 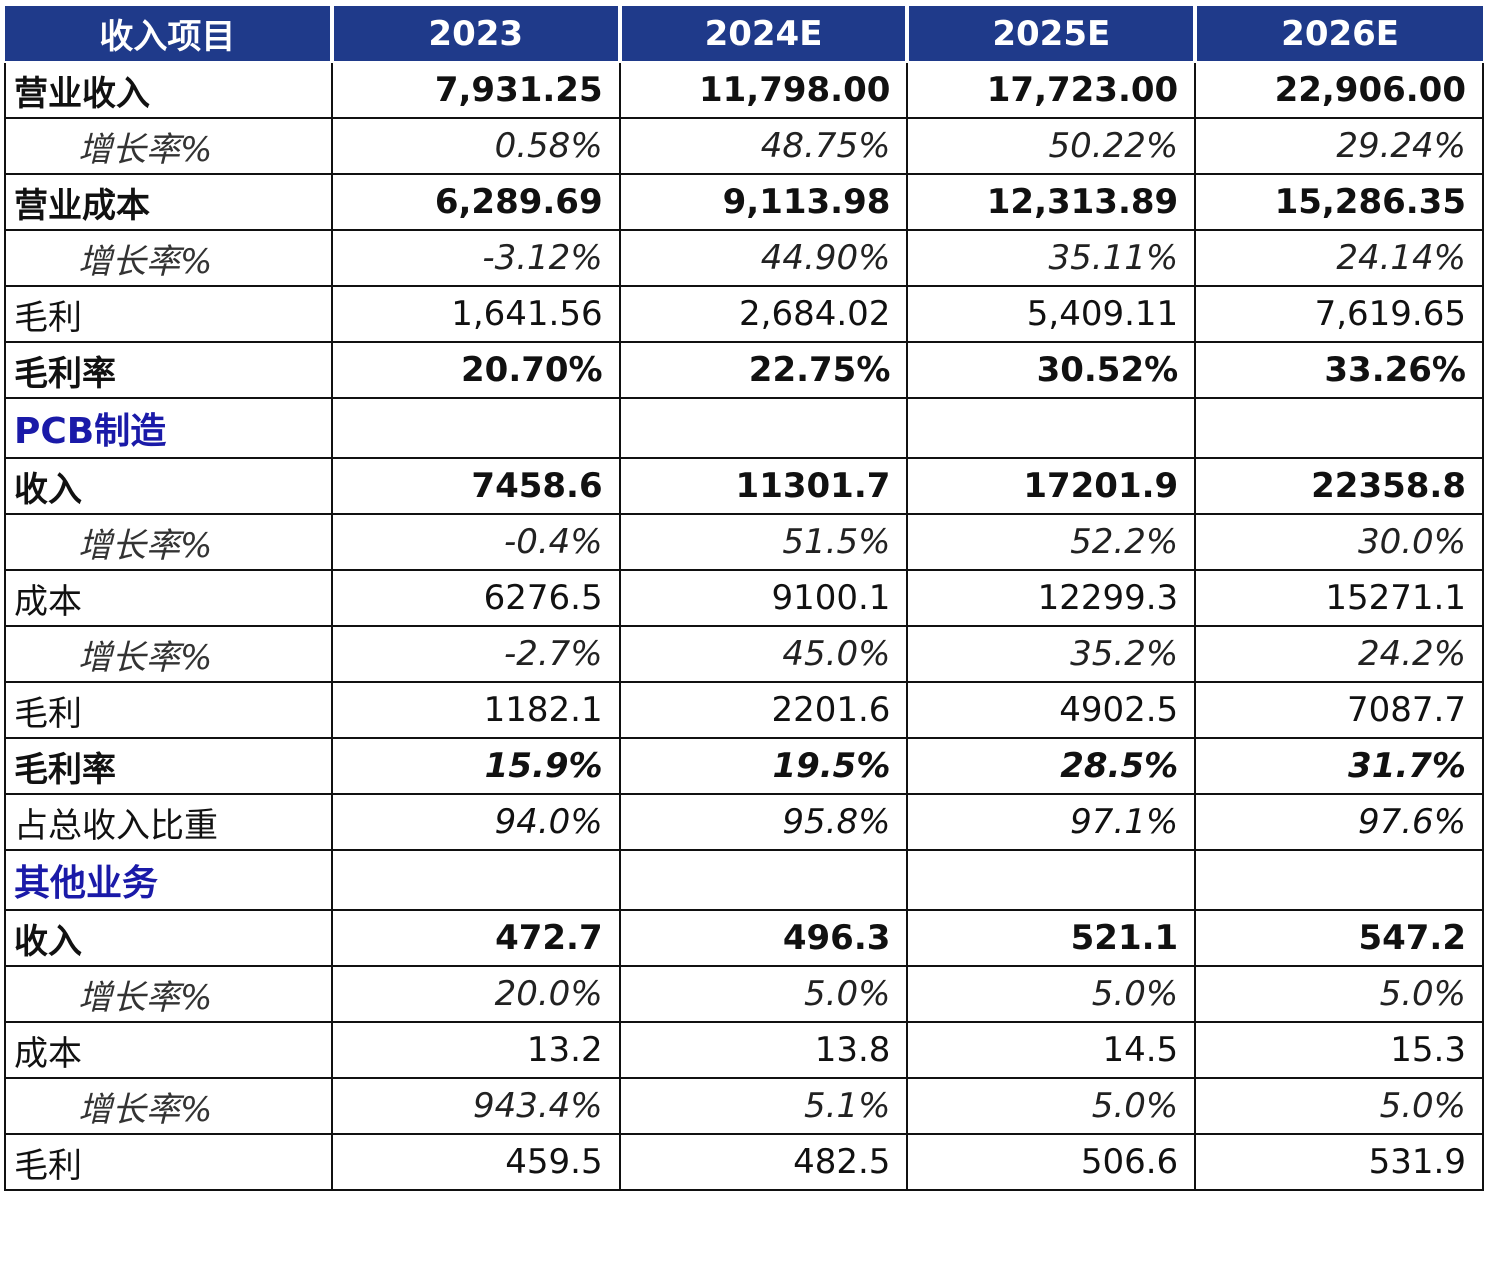 I want to click on value-cell: 521.1, so click(x=1051, y=938).